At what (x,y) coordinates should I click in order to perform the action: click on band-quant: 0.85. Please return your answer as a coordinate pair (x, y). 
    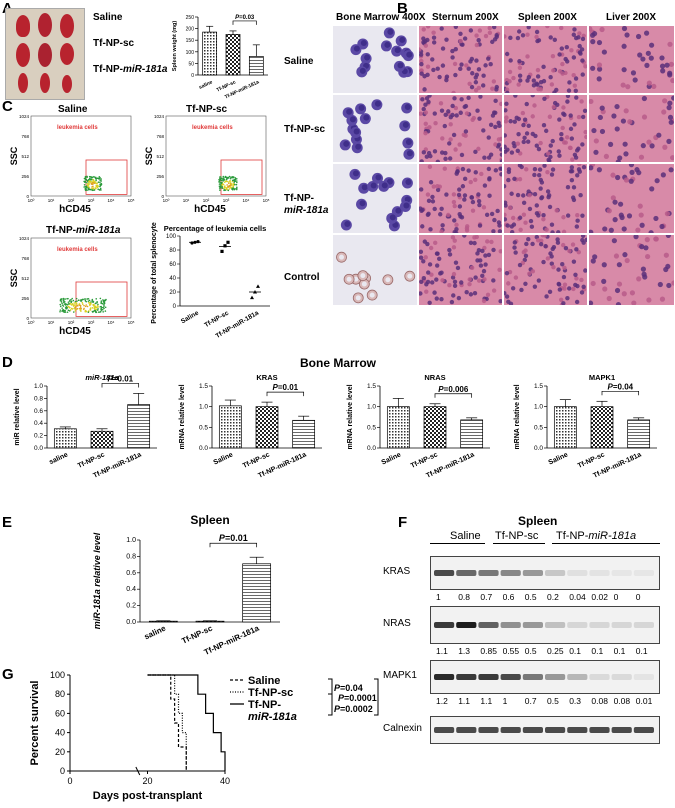
    Looking at the image, I should click on (488, 651).